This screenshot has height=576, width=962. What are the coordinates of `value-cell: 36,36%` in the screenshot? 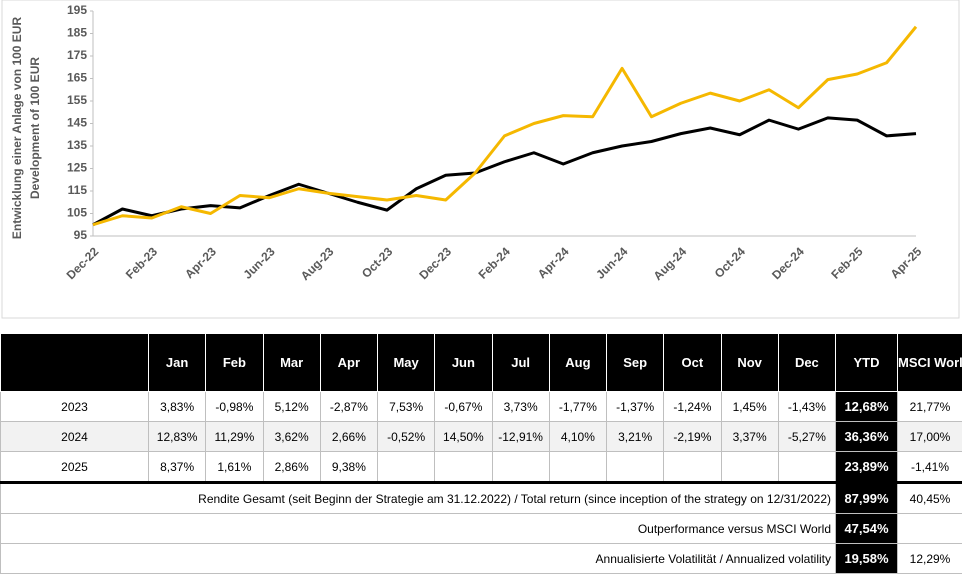 It's located at (866, 436).